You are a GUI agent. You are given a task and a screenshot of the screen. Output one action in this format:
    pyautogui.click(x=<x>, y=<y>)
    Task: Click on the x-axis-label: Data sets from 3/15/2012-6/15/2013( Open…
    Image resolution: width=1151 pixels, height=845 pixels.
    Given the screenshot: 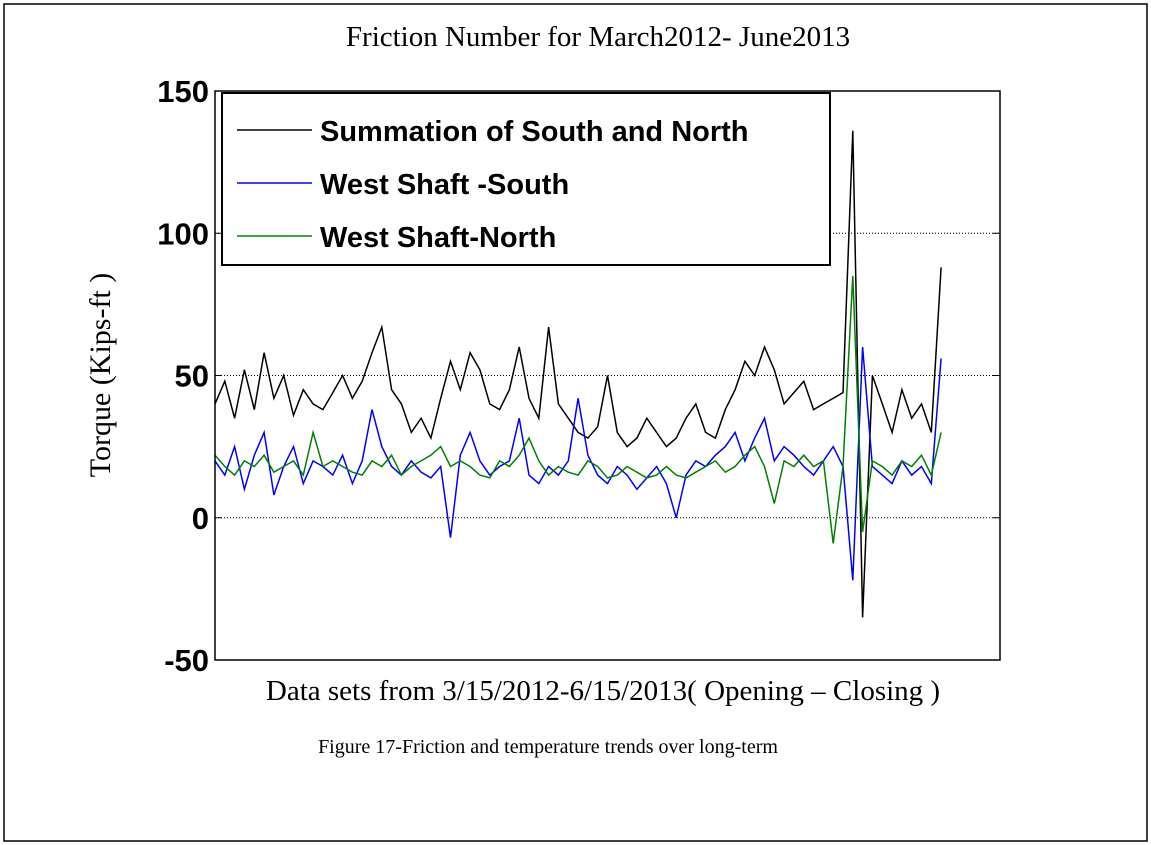 What is the action you would take?
    pyautogui.click(x=603, y=691)
    